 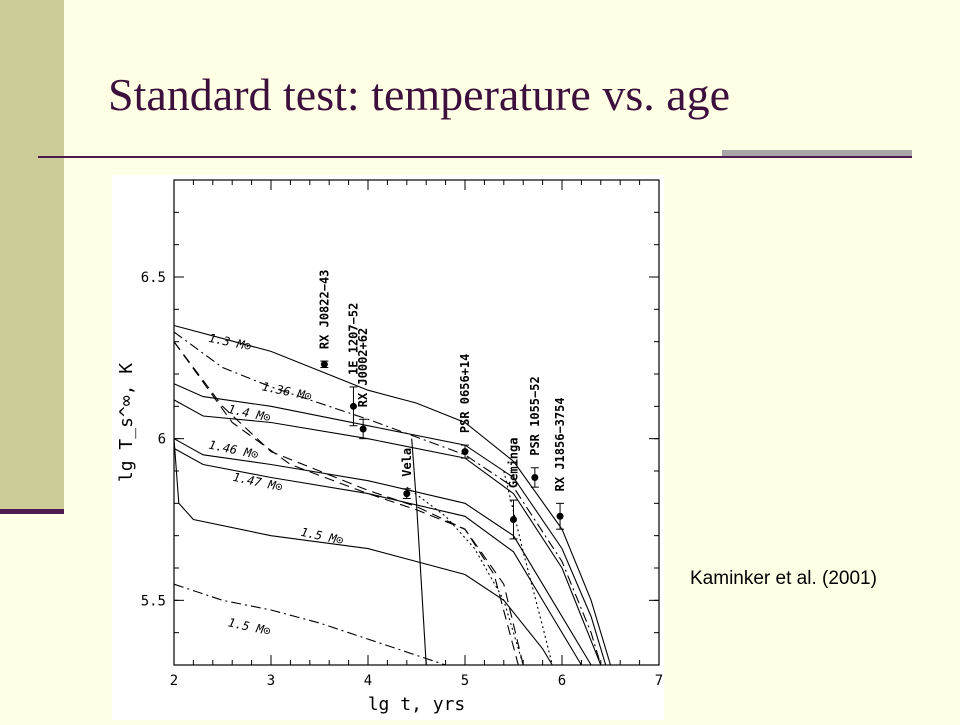 I want to click on curve-label: 1.47 M⊙, so click(x=258, y=482).